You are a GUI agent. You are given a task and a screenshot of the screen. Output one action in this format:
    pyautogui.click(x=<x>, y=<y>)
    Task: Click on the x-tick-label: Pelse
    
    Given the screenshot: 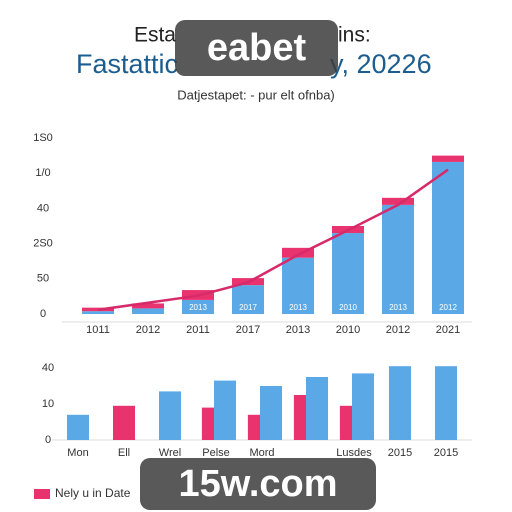 What is the action you would take?
    pyautogui.click(x=216, y=453)
    